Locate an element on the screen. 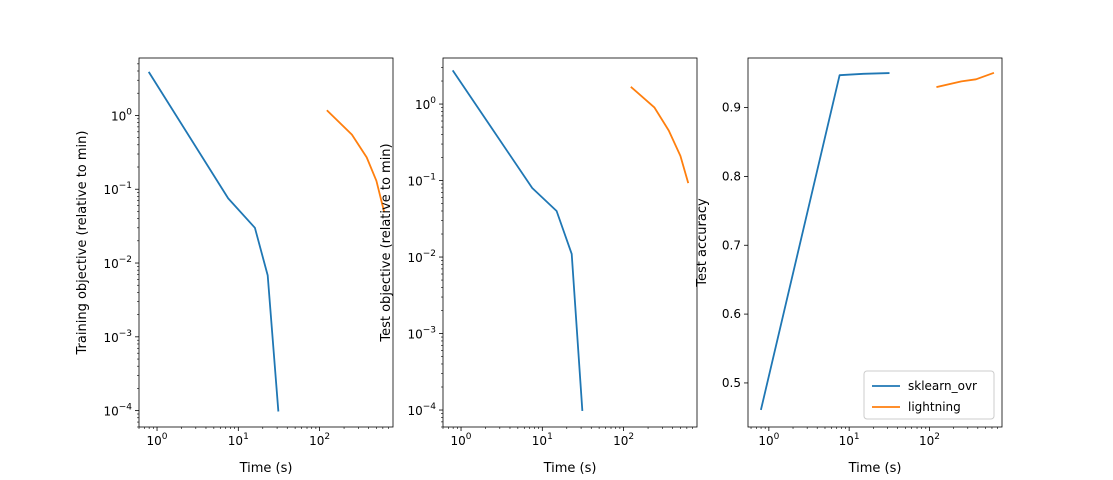 Image resolution: width=1113 pixels, height=480 pixels. y-tick-label: 0.7 is located at coordinates (731, 245).